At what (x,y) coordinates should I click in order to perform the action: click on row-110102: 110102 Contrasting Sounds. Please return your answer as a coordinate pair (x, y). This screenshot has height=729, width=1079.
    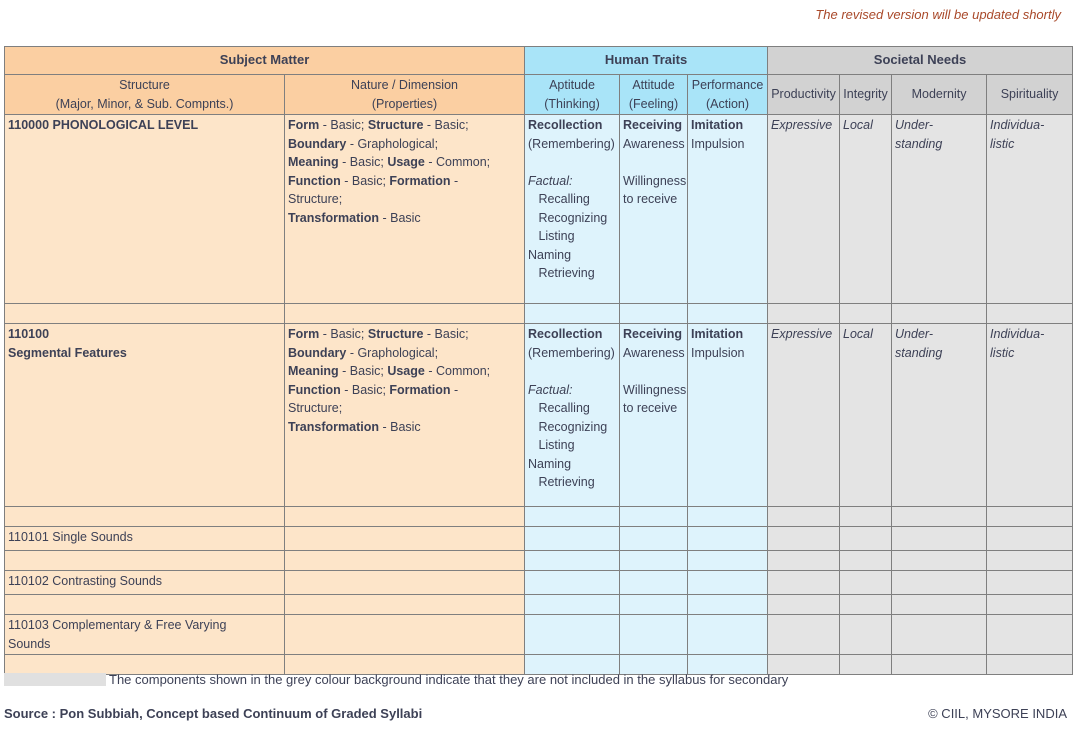
    Looking at the image, I should click on (539, 582).